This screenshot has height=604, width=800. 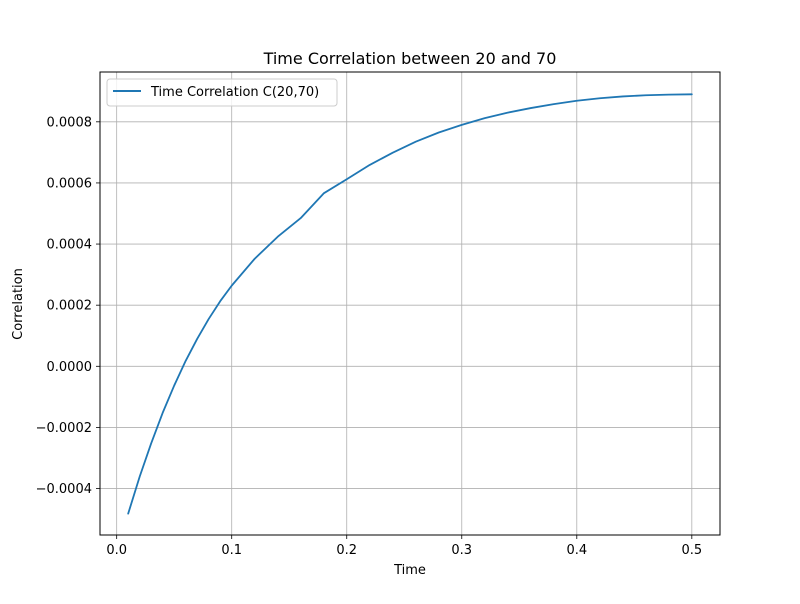 I want to click on x-tick-label: 0.2, so click(x=346, y=550).